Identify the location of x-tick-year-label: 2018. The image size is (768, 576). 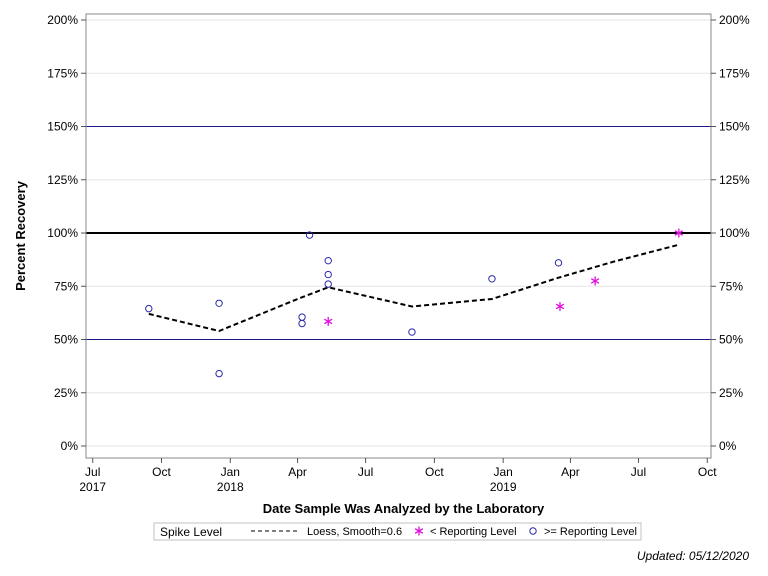
(230, 487).